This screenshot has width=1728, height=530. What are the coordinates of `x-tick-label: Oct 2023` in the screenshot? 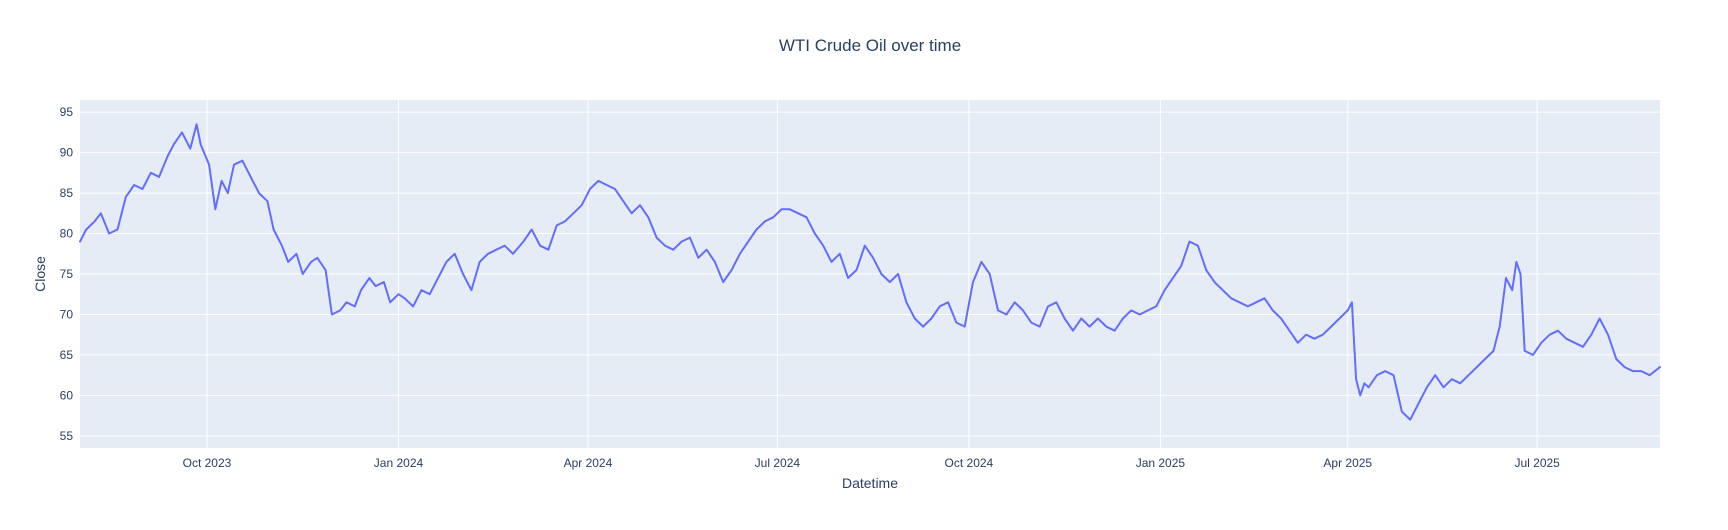 It's located at (207, 463).